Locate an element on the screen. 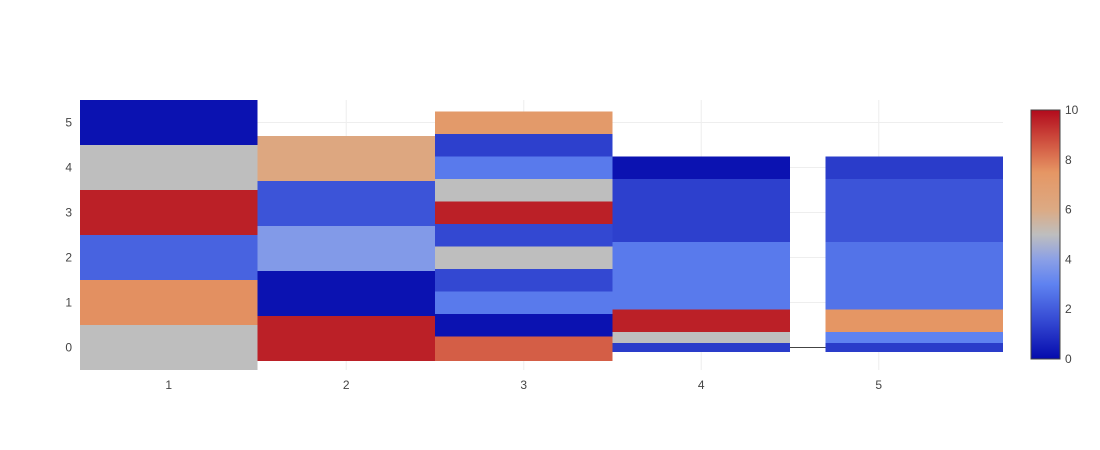 The width and height of the screenshot is (1100, 450). colorbar-gradient is located at coordinates (1045, 234).